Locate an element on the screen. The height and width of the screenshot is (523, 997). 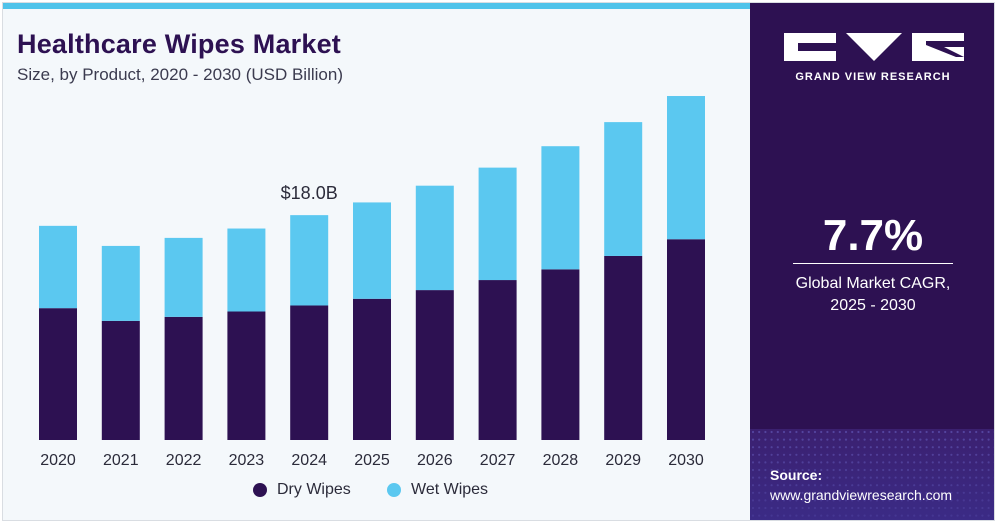
x-tick-label: 2027 is located at coordinates (498, 460).